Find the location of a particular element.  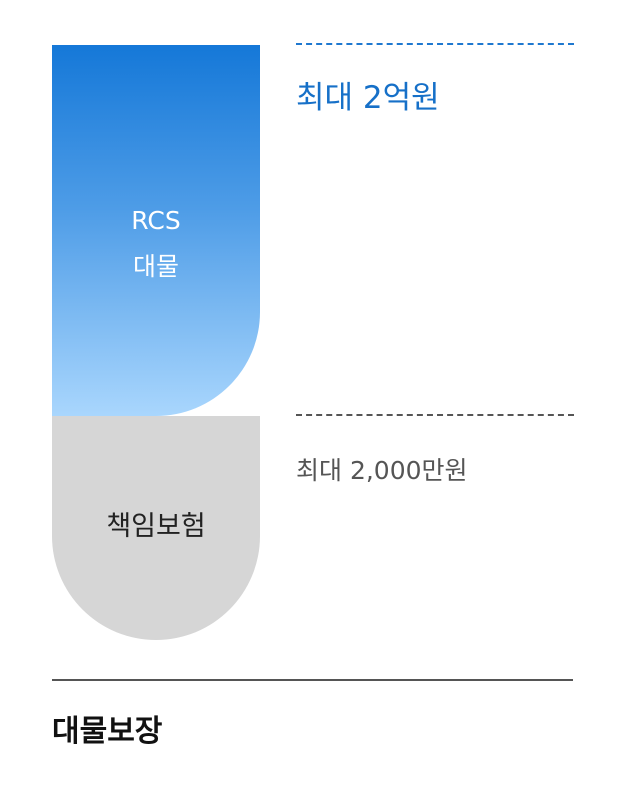

rcs-label-line2: 대물 is located at coordinates (155, 266).